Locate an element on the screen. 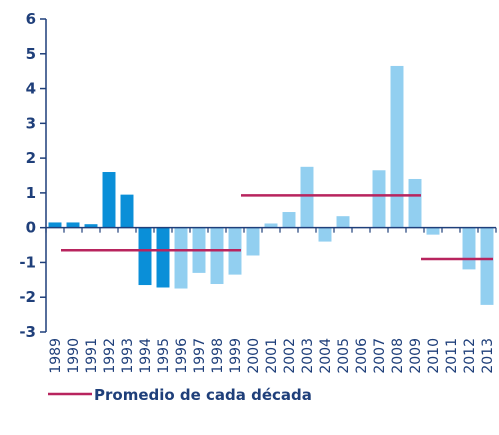  legend: Promedio de cada década is located at coordinates (180, 395).